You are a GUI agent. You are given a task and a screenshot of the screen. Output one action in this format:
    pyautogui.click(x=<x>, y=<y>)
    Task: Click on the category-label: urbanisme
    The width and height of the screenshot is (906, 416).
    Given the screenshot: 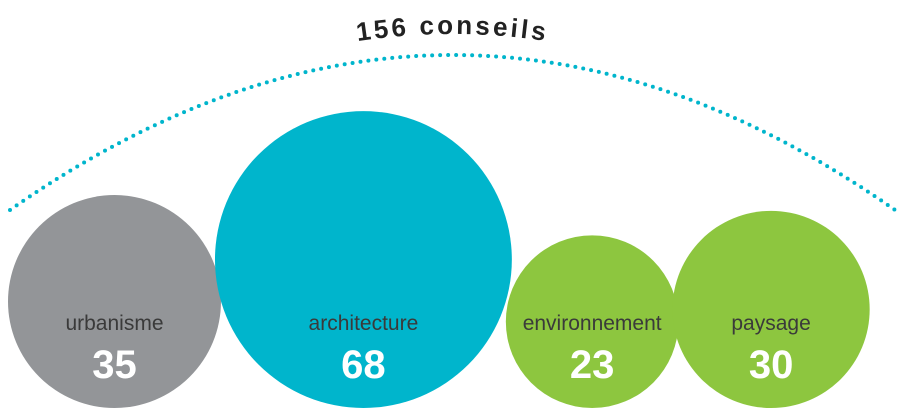 What is the action you would take?
    pyautogui.click(x=114, y=323)
    